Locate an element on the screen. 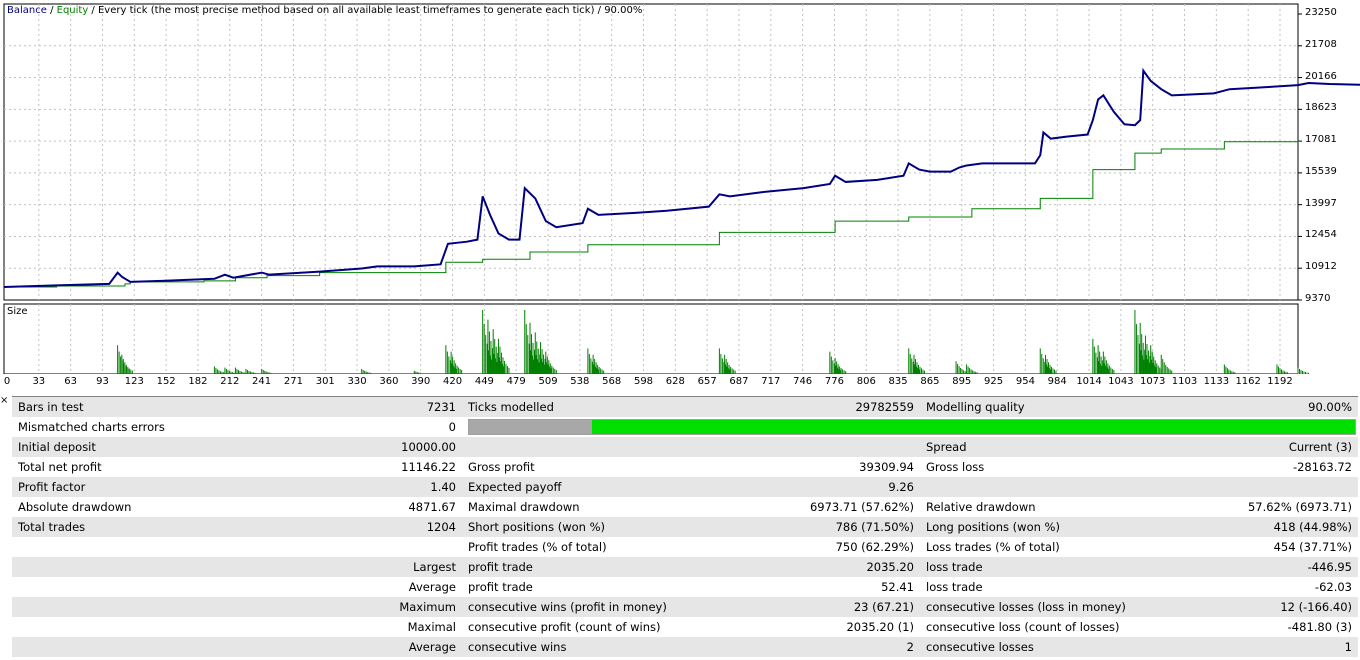 Image resolution: width=1360 pixels, height=660 pixels. x-tick-label: 33 is located at coordinates (39, 381).